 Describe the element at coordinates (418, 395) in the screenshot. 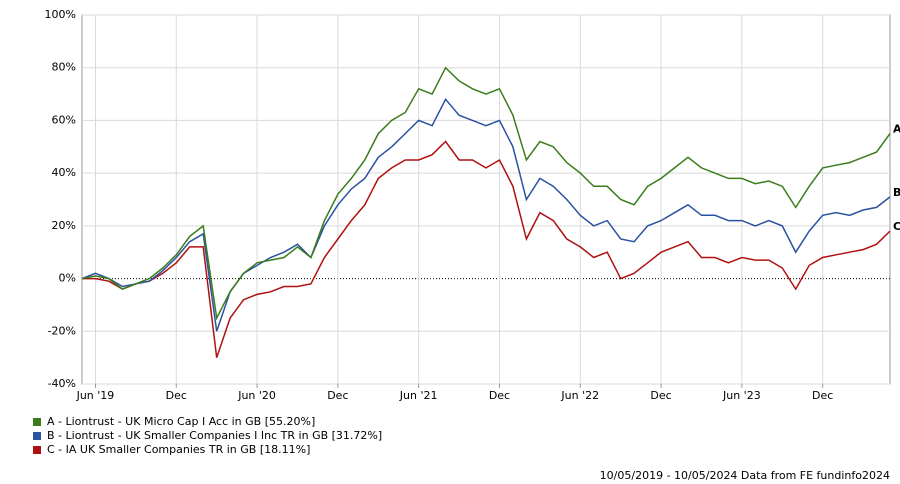

I see `x-tick-label: Jun '21` at that location.